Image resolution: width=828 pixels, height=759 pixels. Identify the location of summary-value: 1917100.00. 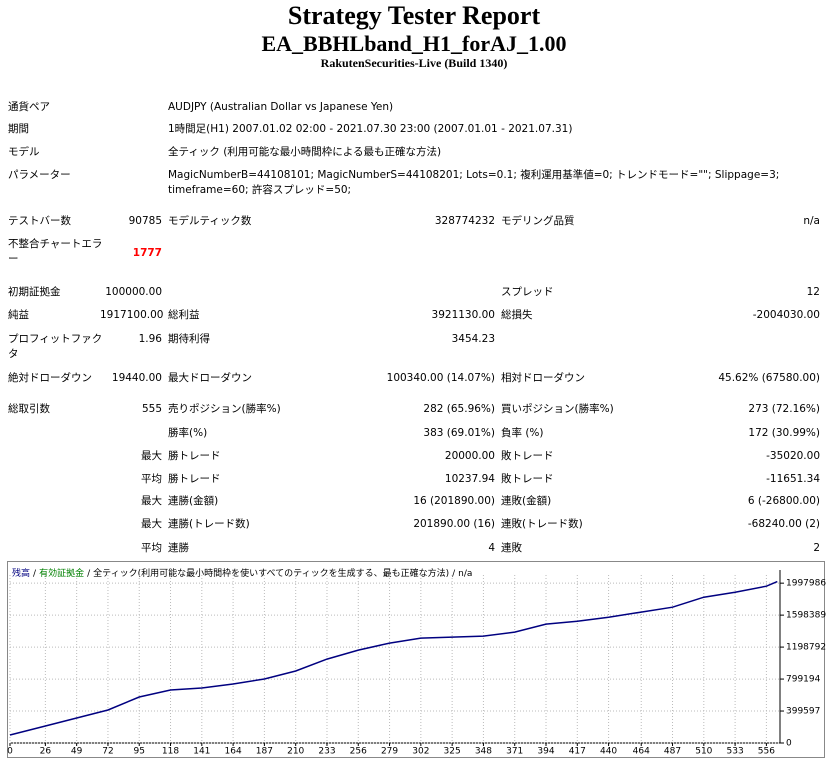
(132, 315).